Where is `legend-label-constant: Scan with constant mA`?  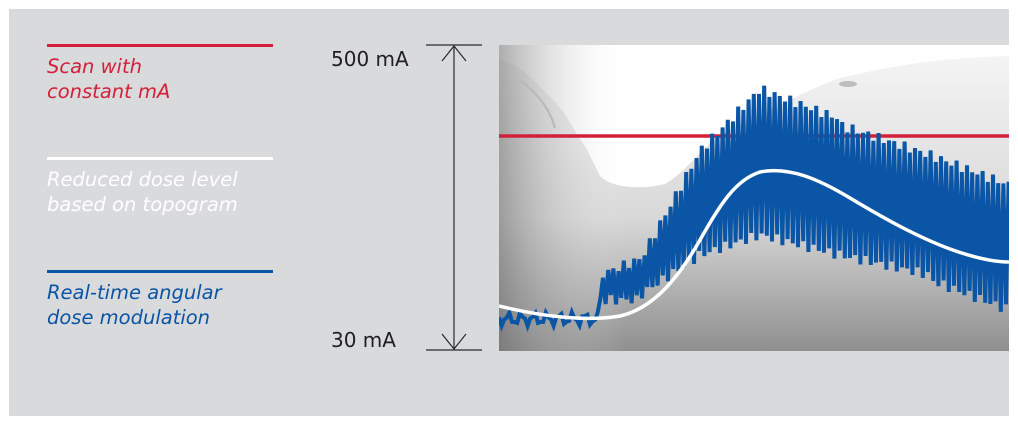 legend-label-constant: Scan with constant mA is located at coordinates (109, 79).